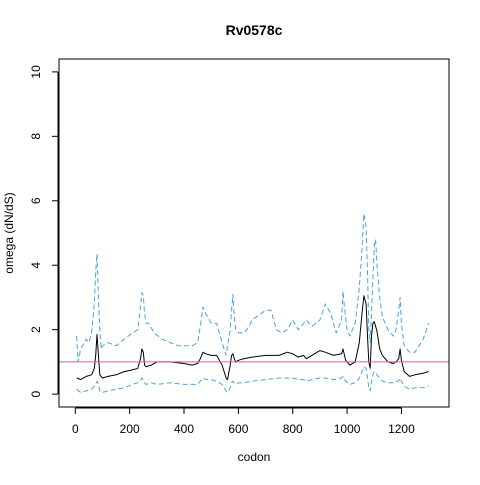  Describe the element at coordinates (184, 429) in the screenshot. I see `x-tick-label: 400` at that location.